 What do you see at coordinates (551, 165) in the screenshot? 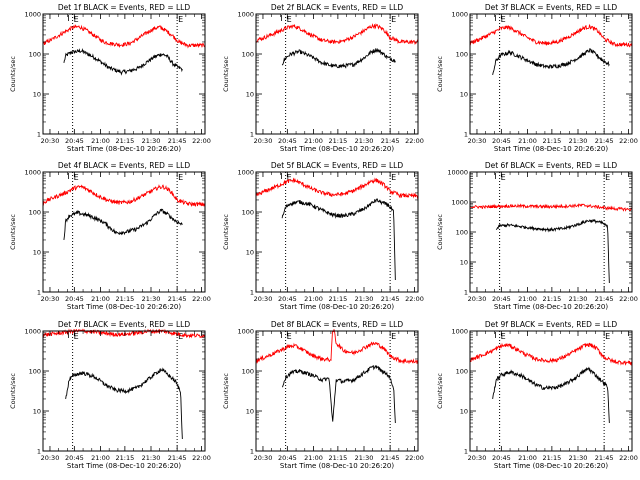
I see `panel-title: Det 6f BLACK = Events, RED = LLD` at bounding box center [551, 165].